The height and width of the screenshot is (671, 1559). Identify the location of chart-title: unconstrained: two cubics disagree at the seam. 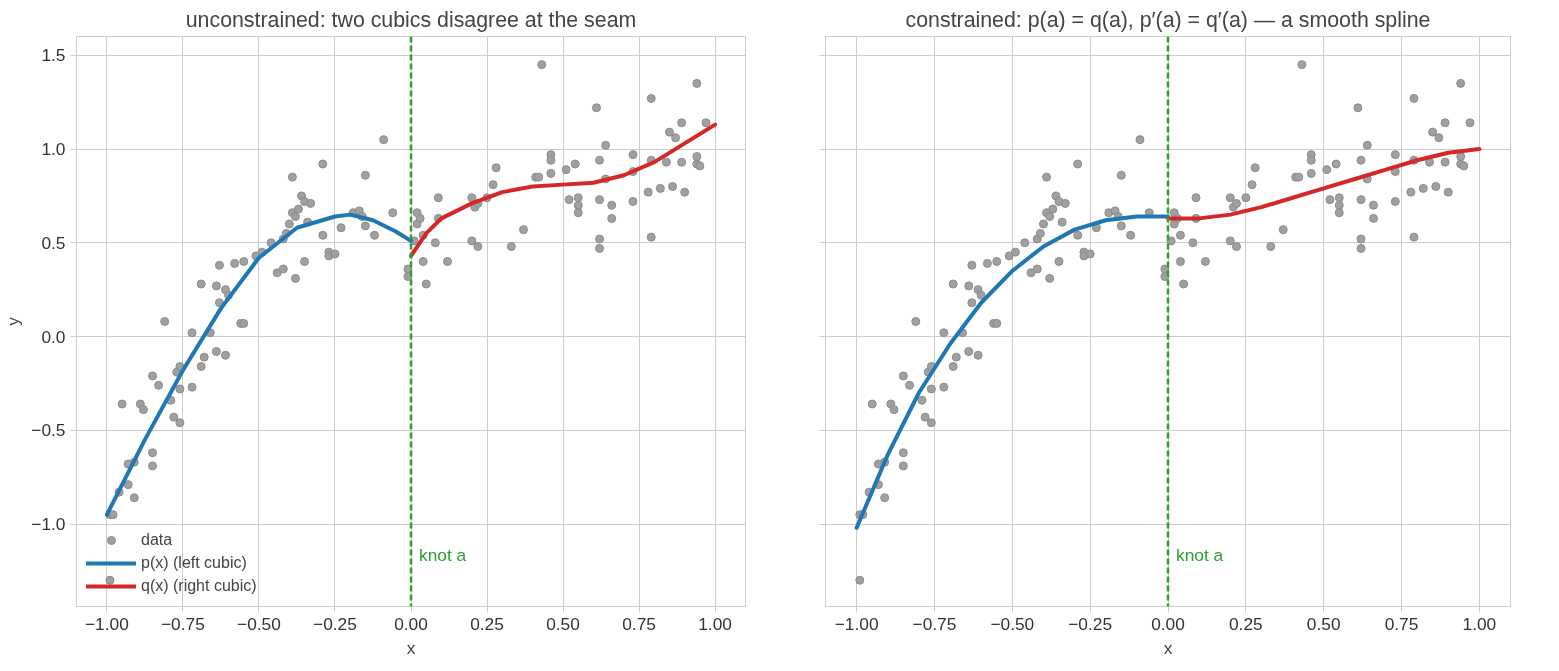
(411, 19).